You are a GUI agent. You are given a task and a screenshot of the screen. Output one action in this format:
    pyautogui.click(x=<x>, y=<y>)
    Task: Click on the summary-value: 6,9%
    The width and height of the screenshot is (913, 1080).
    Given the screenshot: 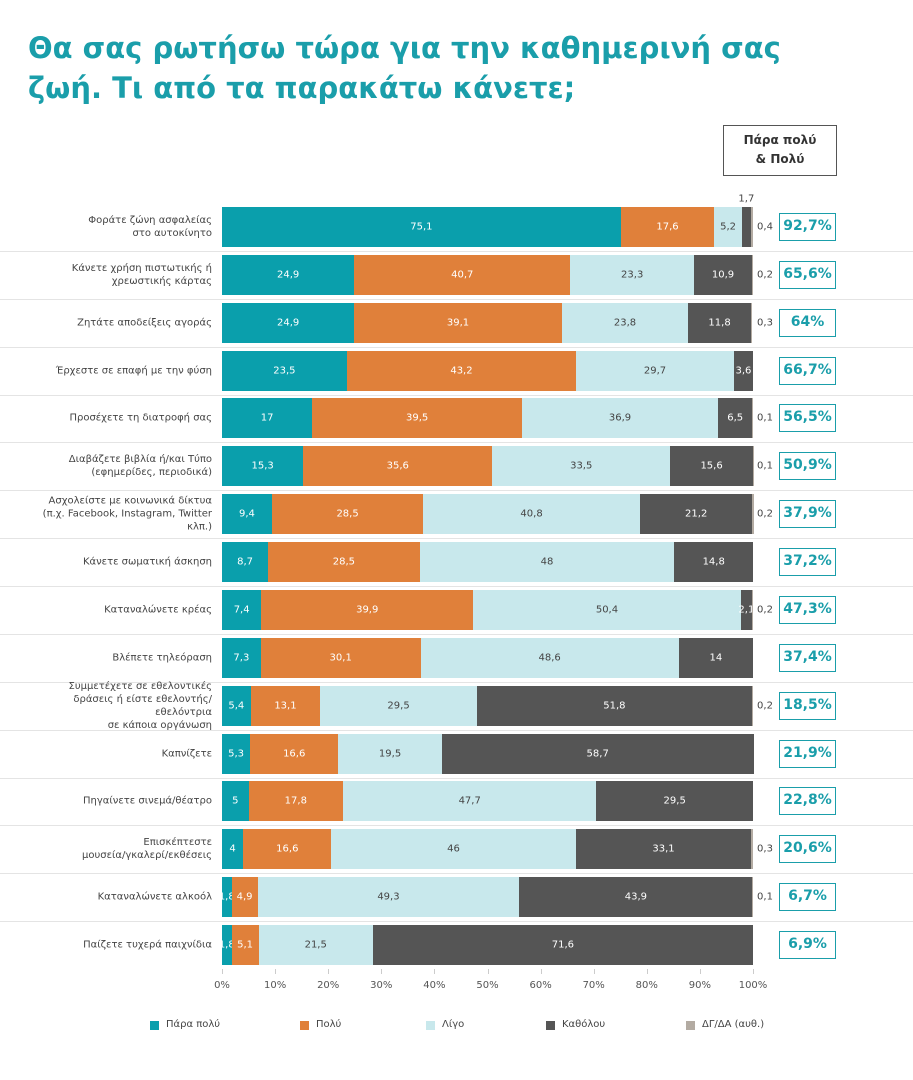 What is the action you would take?
    pyautogui.click(x=807, y=945)
    